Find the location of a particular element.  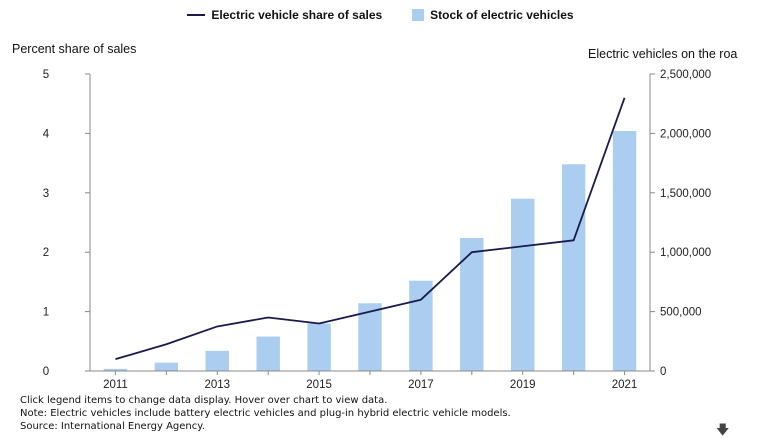

x-tick-label: 2015 is located at coordinates (319, 385).